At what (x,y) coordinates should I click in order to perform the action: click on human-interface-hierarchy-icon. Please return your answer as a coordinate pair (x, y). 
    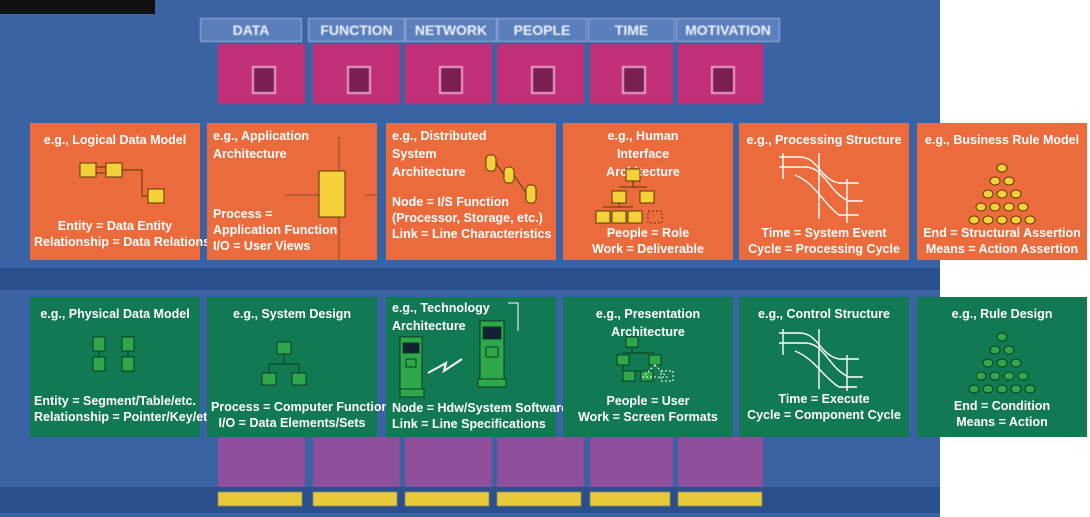
    Looking at the image, I should click on (629, 196).